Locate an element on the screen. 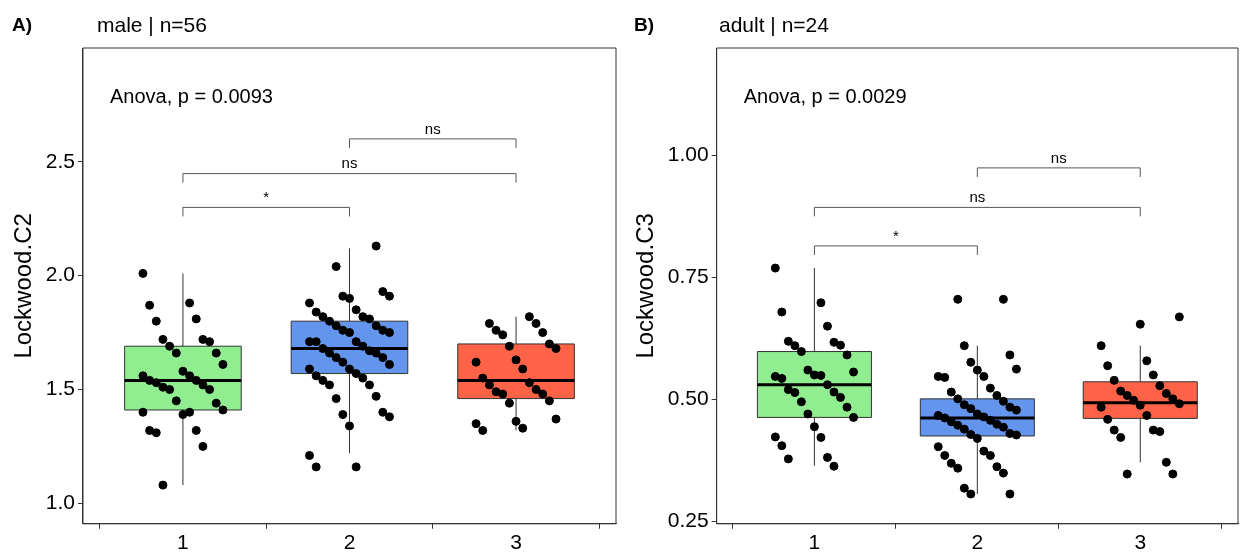  y-tick-label: 1.5 is located at coordinates (60, 388).